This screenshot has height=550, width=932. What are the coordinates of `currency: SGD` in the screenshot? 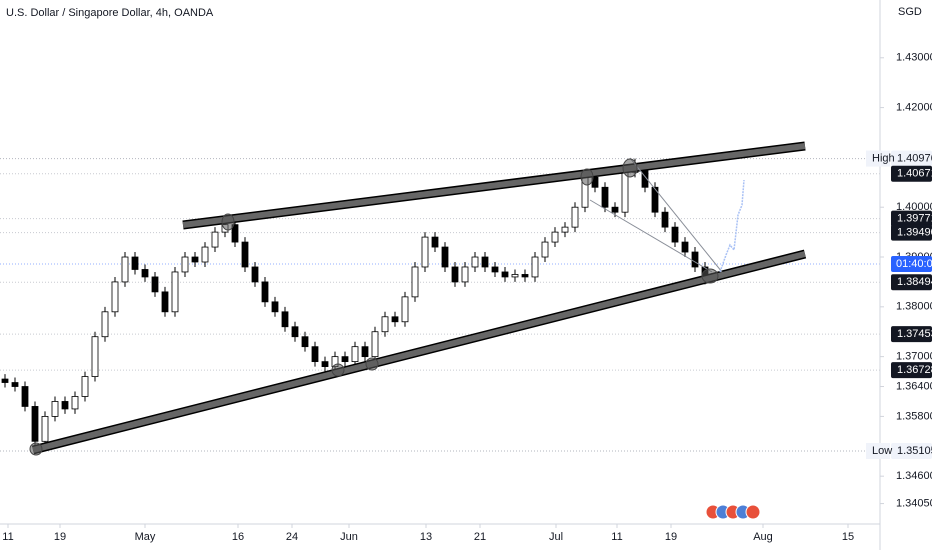 It's located at (910, 12).